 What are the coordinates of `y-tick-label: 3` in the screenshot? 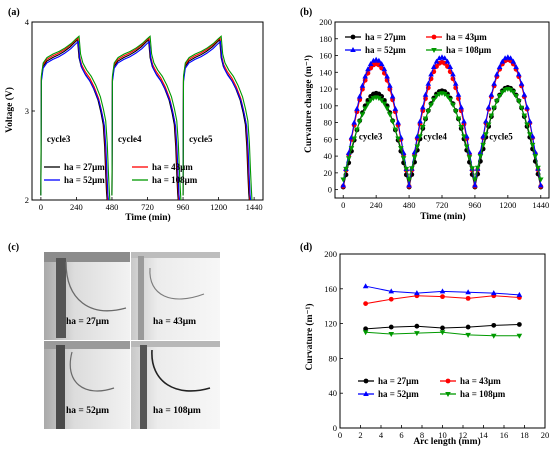 It's located at (27, 111).